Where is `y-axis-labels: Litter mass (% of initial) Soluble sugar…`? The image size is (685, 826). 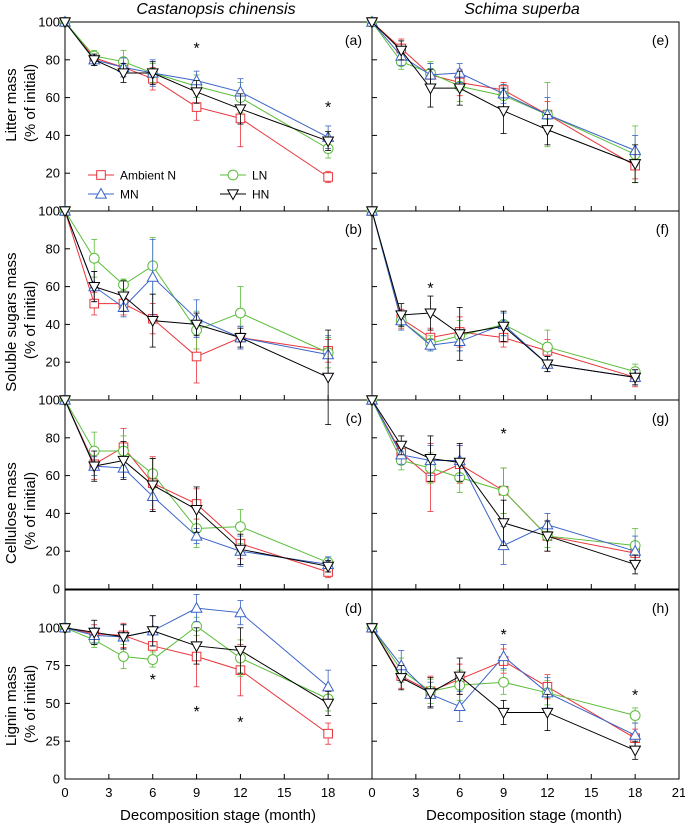 y-axis-labels: Litter mass (% of initial) Soluble sugar… is located at coordinates (21, 405).